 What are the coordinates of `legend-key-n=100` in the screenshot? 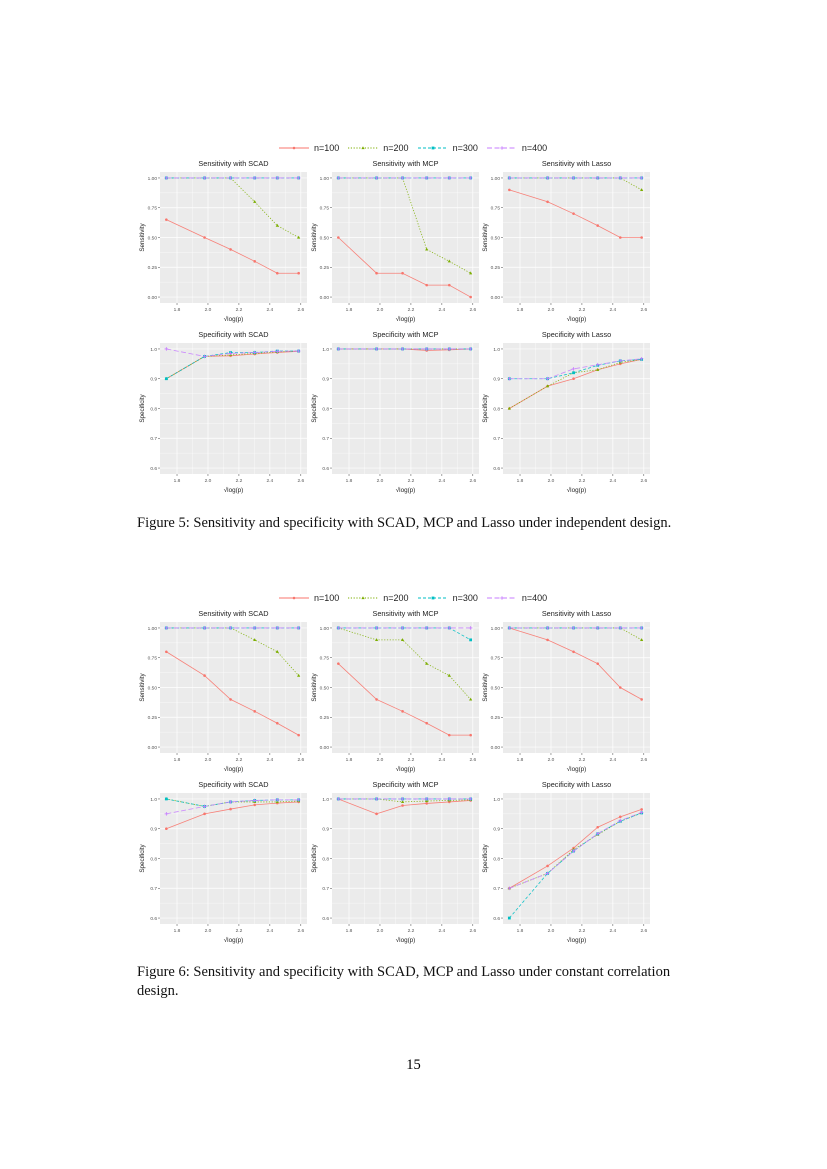 It's located at (294, 148).